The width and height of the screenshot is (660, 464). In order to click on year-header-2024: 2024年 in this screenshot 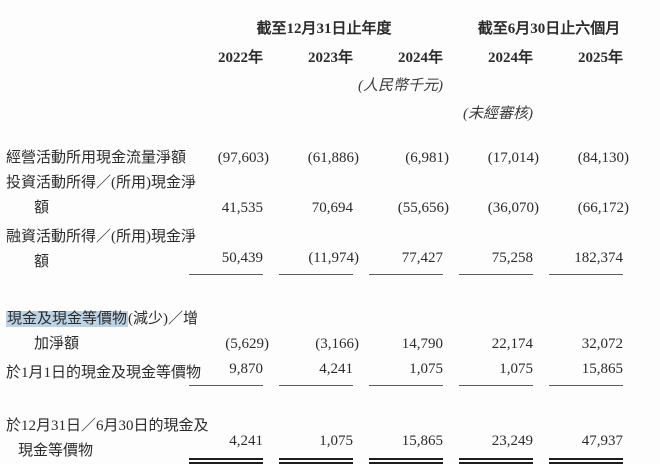, I will do `click(421, 58)`.